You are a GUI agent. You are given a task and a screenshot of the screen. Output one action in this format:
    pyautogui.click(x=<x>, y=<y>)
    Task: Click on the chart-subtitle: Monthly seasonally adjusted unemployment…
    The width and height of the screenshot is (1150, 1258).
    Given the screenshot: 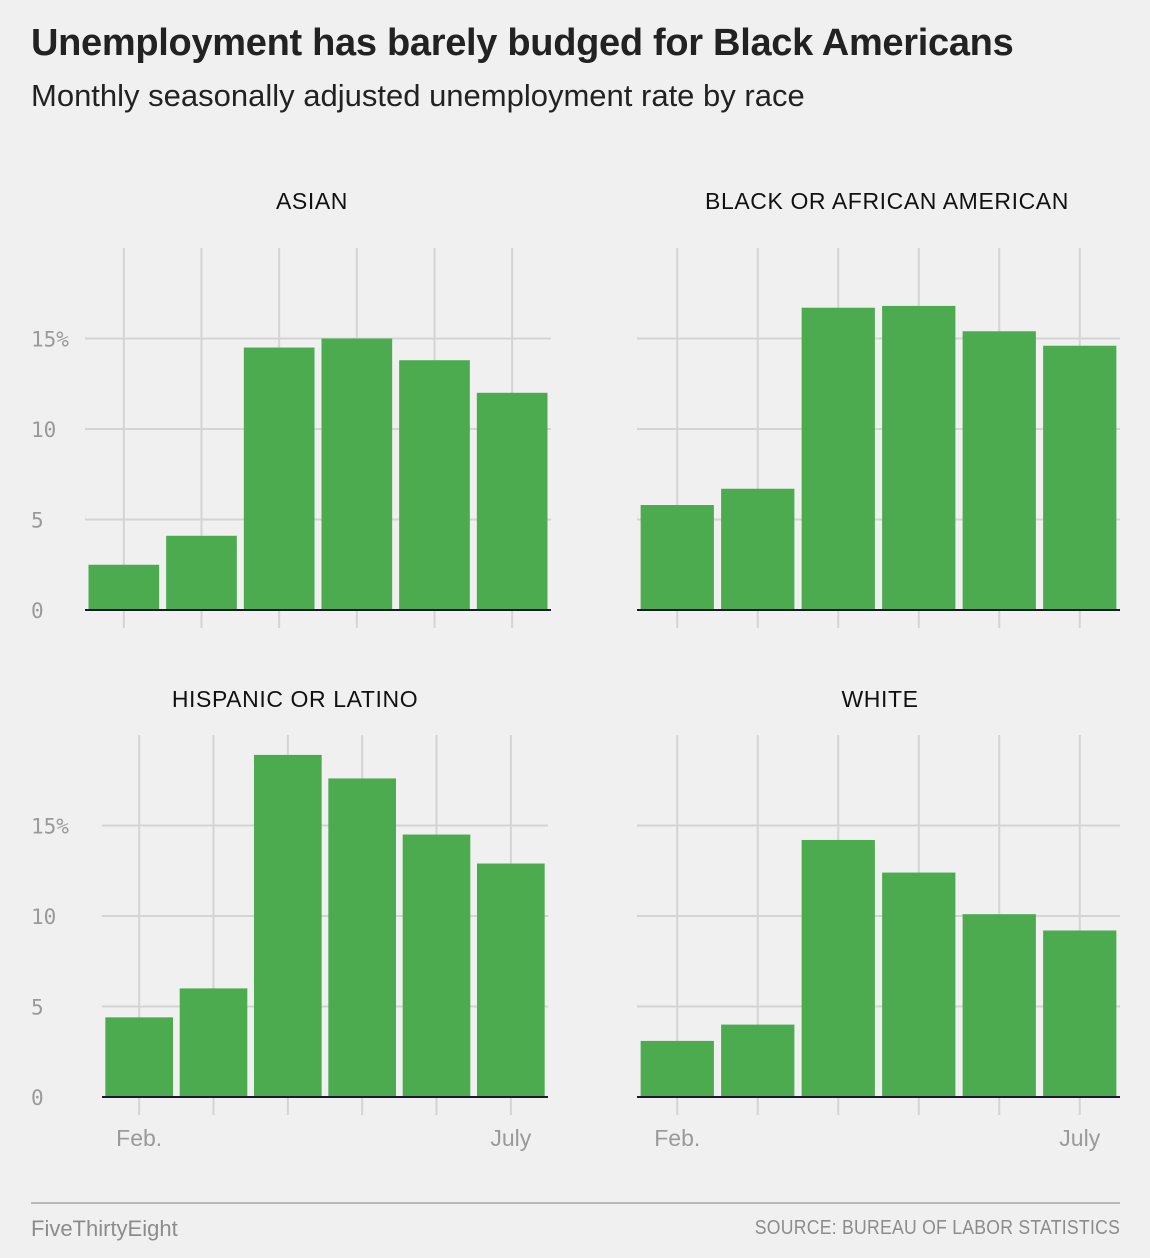 What is the action you would take?
    pyautogui.click(x=418, y=95)
    